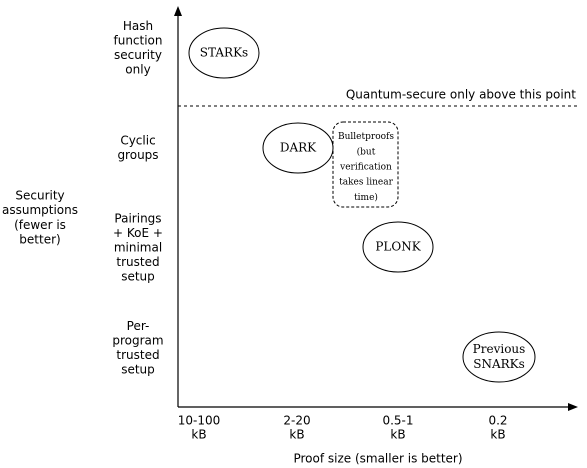 The image size is (587, 468). I want to click on node-label: verification, so click(365, 168).